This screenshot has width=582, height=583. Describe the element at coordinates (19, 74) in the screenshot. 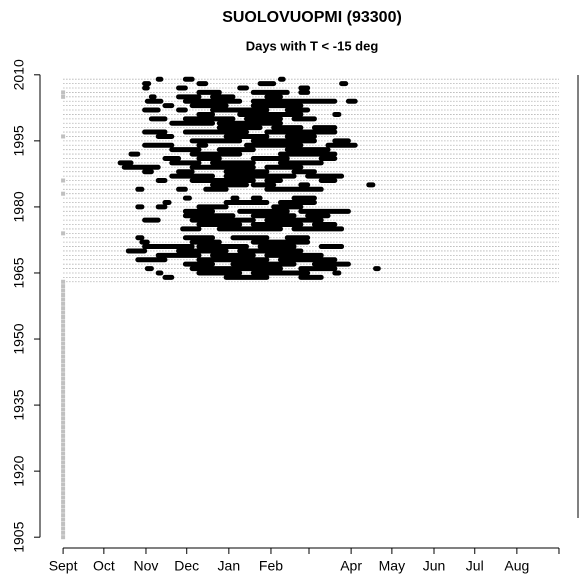

I see `y-tick-label: 2010` at that location.